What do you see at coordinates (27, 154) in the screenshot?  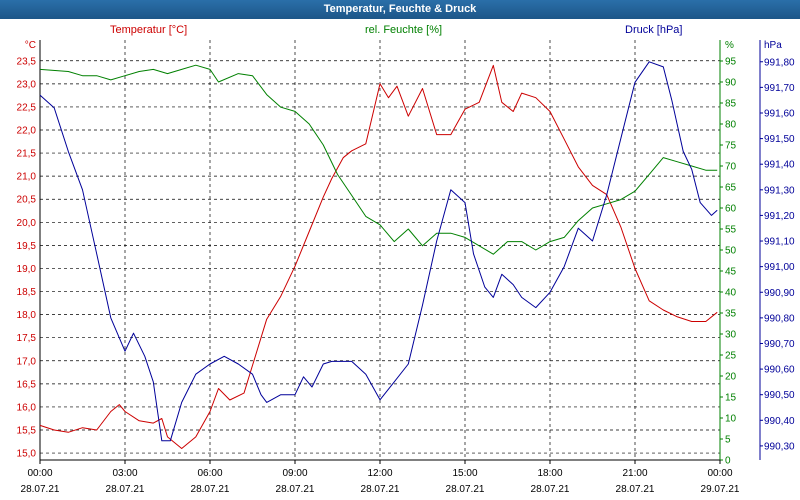 I see `temp-tick-label: 21,5` at bounding box center [27, 154].